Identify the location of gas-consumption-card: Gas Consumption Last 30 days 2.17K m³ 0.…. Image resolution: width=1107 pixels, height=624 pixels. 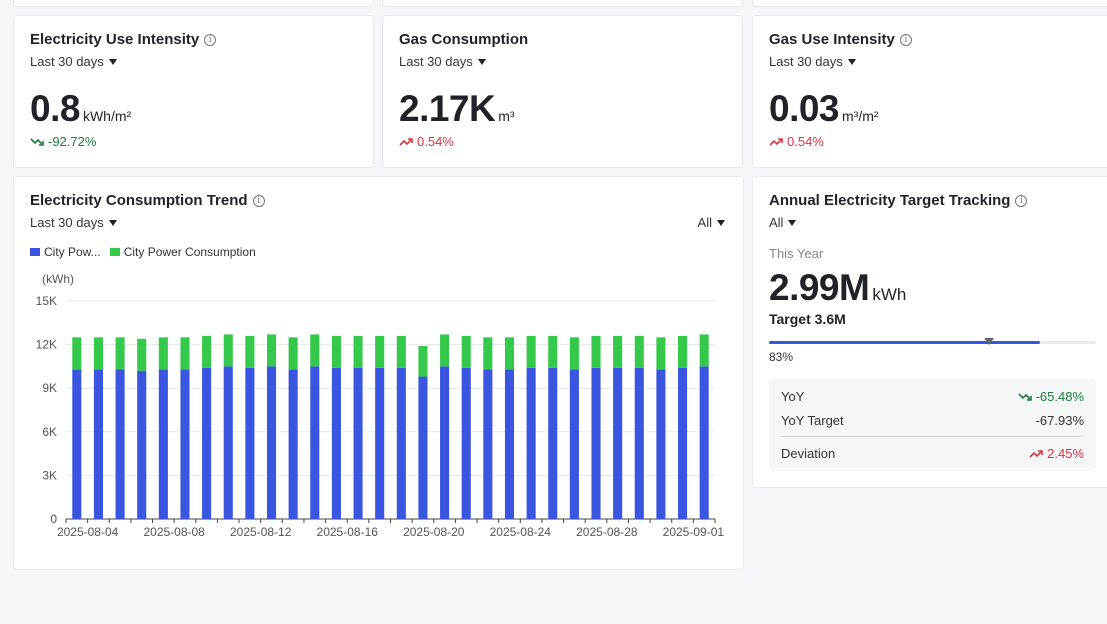
(562, 91).